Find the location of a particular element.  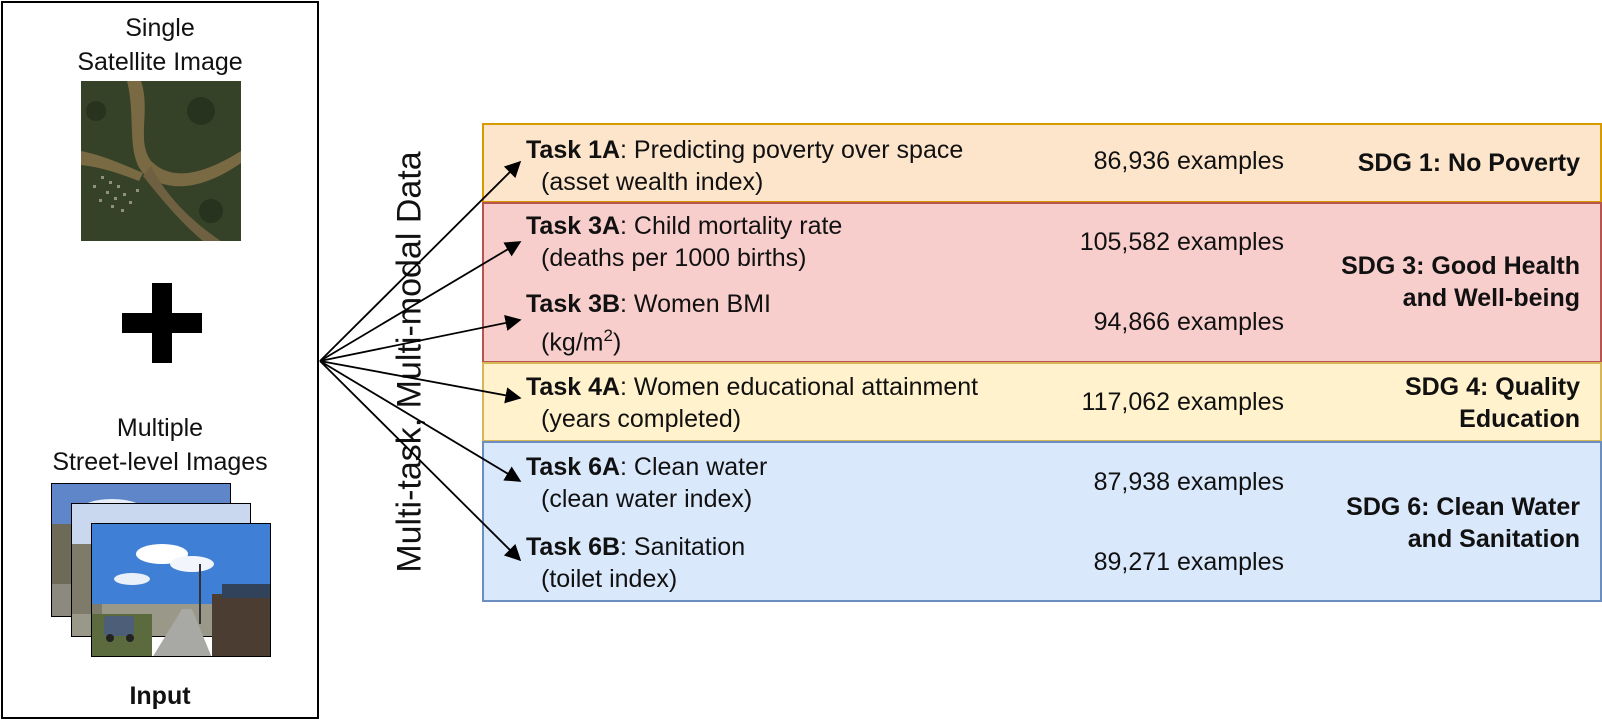

task-unit-suffix: ) is located at coordinates (617, 342).